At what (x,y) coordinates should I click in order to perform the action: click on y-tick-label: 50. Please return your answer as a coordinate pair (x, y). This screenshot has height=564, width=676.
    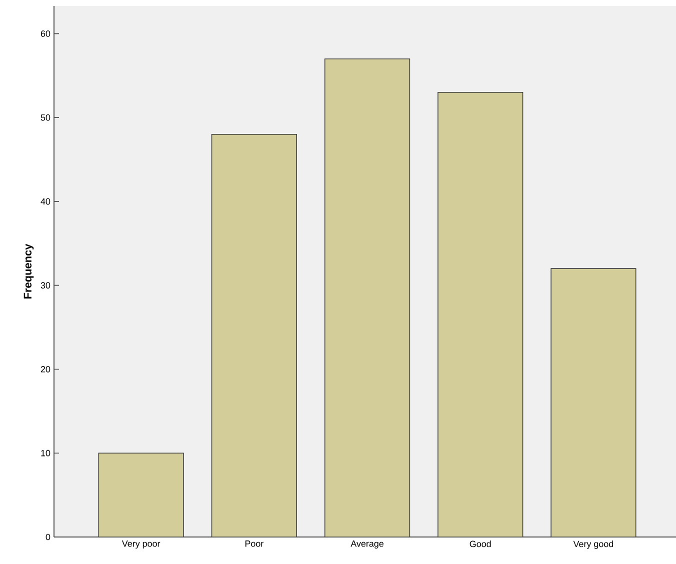
    Looking at the image, I should click on (45, 117).